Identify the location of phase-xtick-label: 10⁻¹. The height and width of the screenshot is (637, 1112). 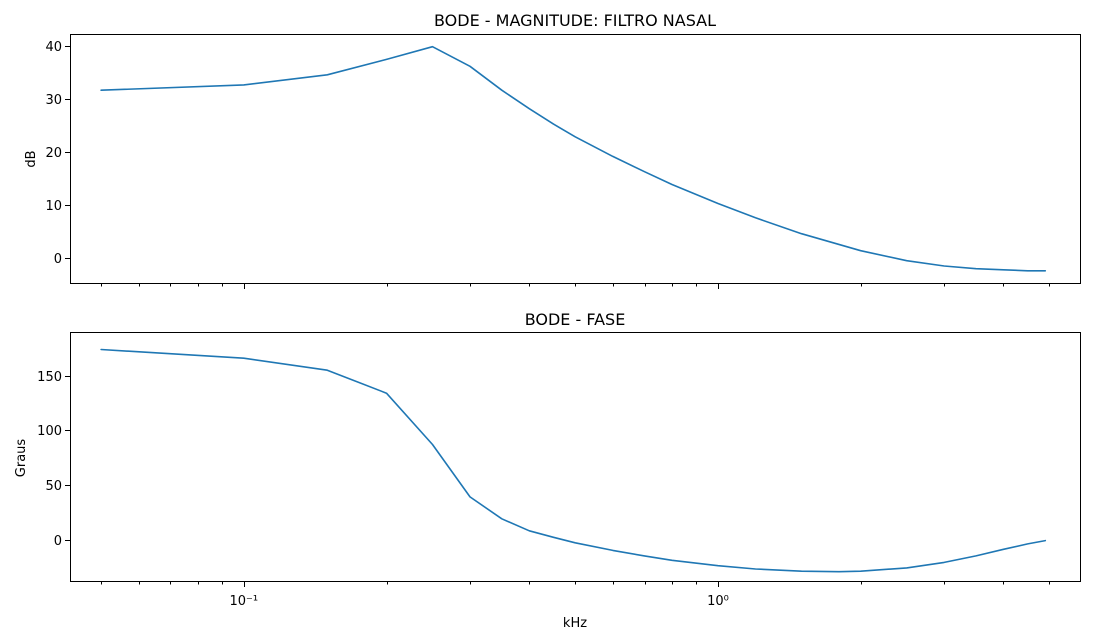
(243, 601).